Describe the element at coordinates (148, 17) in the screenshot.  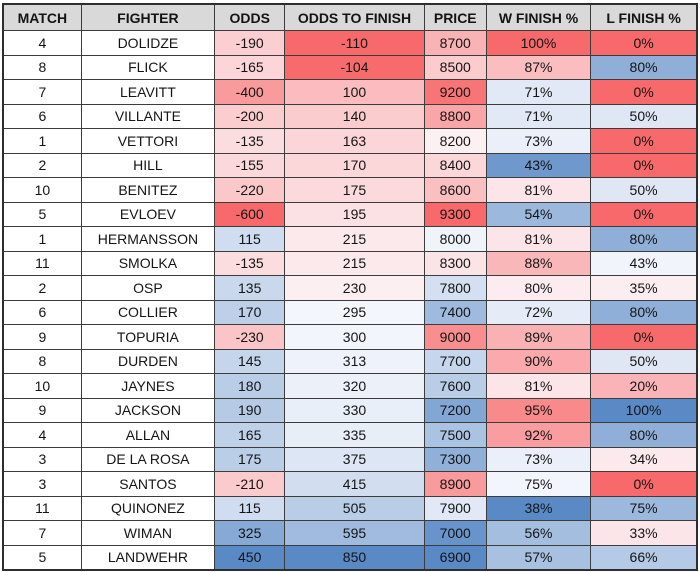
I see `col-header-fighter: FIGHTER` at that location.